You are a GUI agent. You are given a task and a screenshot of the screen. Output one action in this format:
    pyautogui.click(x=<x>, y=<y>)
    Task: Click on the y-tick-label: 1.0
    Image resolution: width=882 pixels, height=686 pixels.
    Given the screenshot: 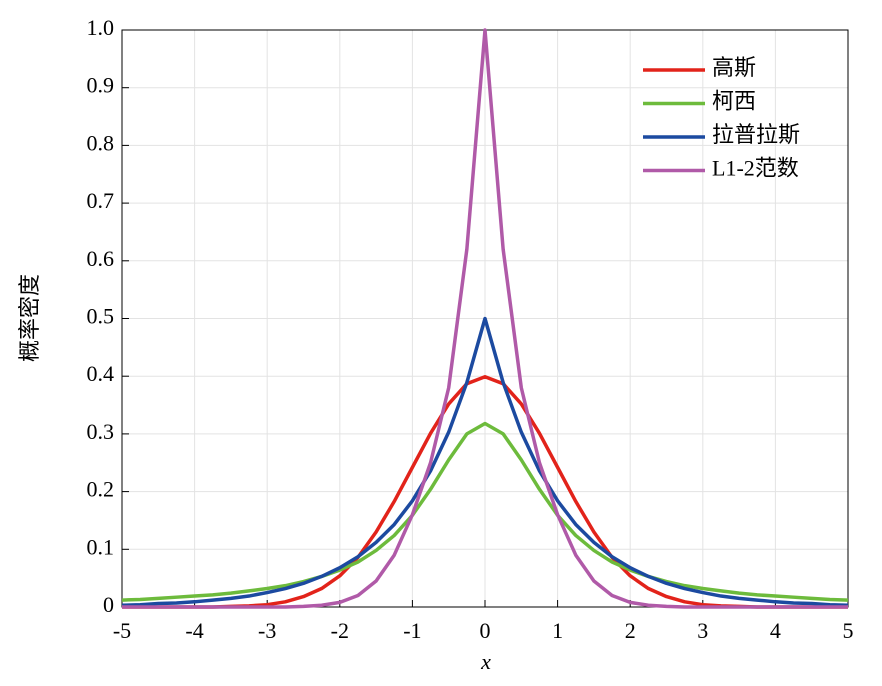 What is the action you would take?
    pyautogui.click(x=101, y=27)
    